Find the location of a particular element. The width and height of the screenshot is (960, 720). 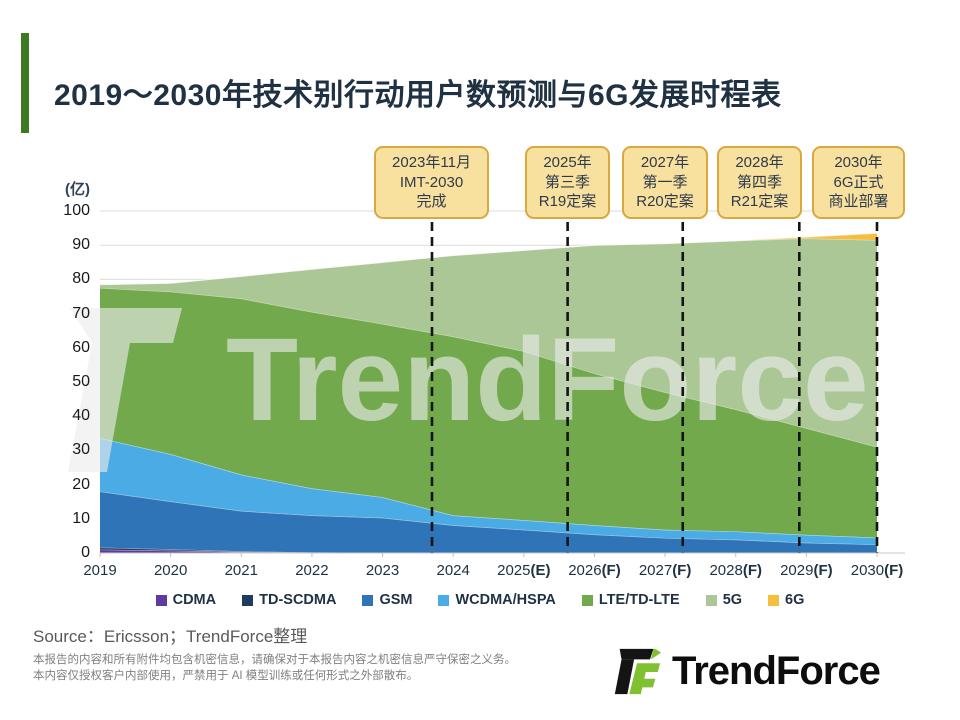

area-boundary is located at coordinates (488, 259).